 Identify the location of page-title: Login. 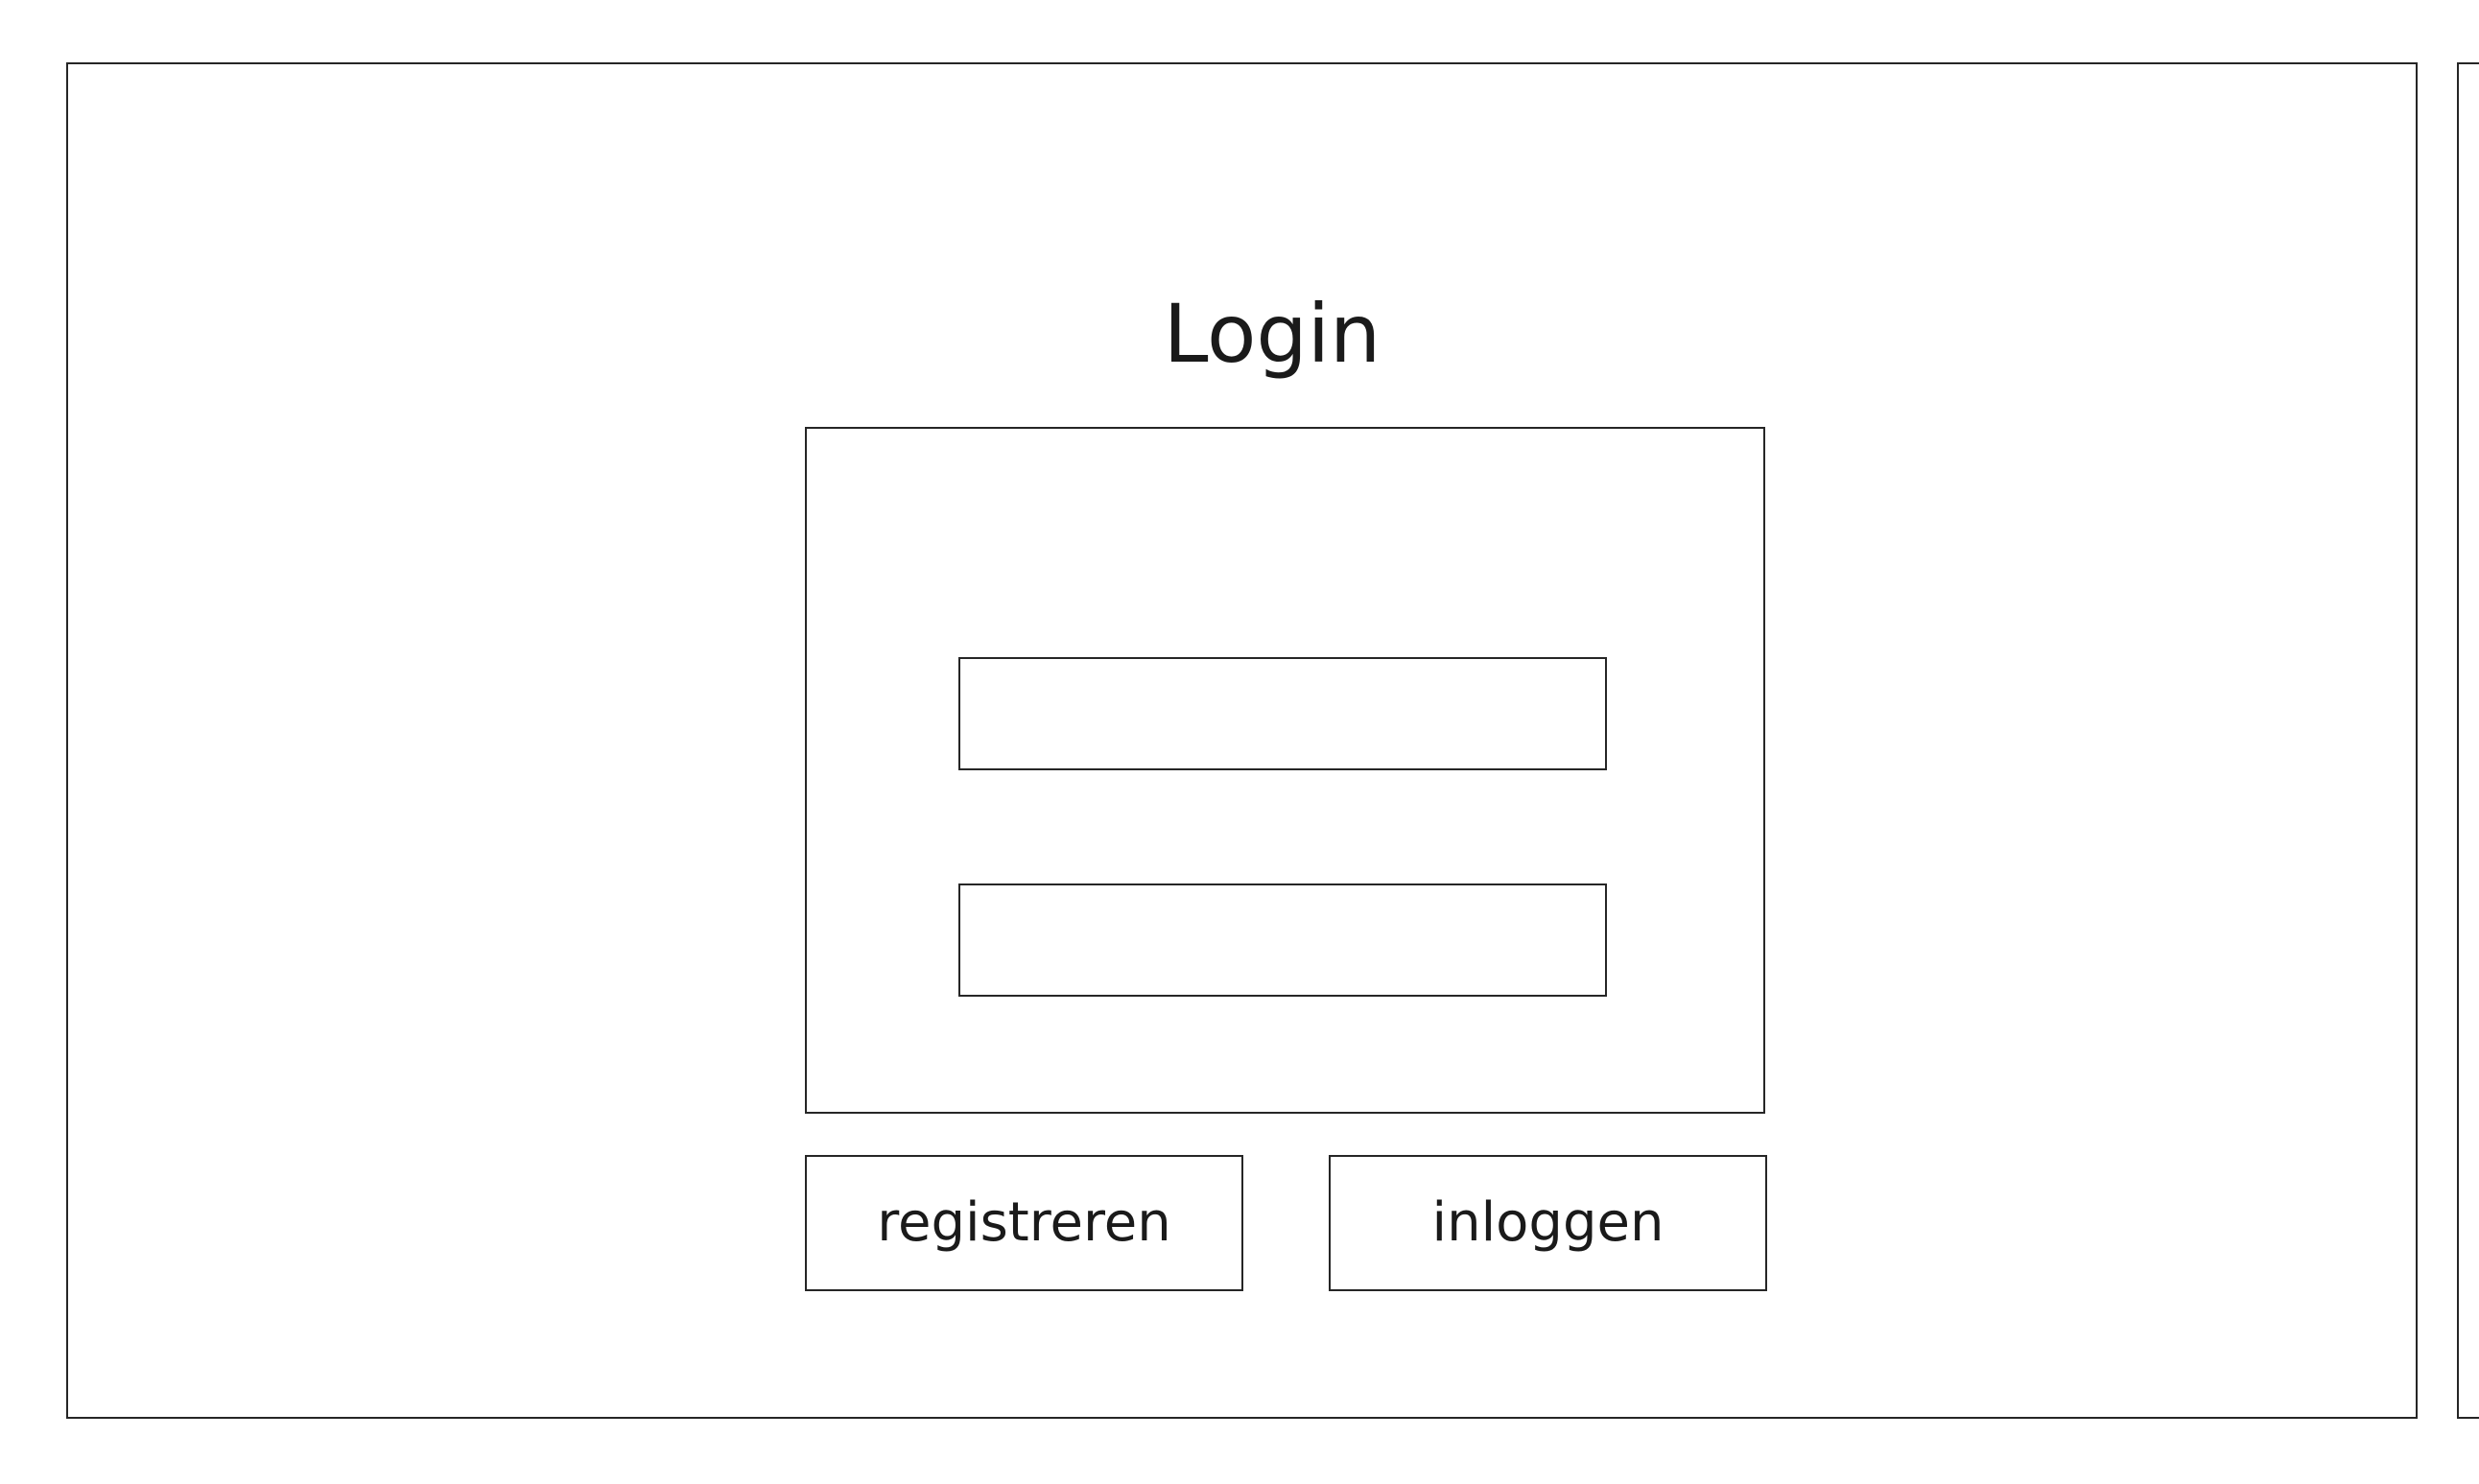
(1272, 334).